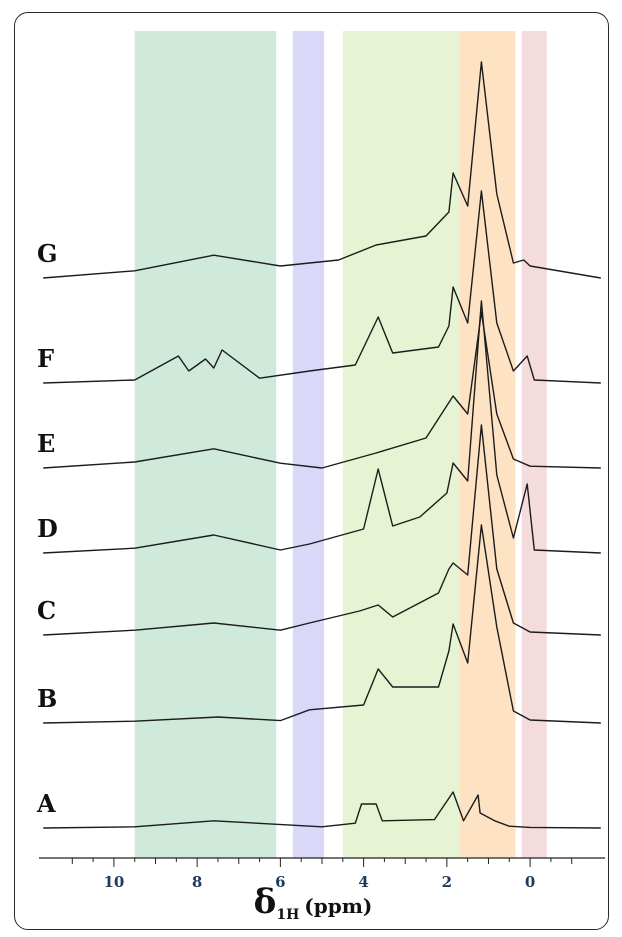 Image resolution: width=622 pixels, height=937 pixels. What do you see at coordinates (113, 882) in the screenshot?
I see `x-tick-label: 10` at bounding box center [113, 882].